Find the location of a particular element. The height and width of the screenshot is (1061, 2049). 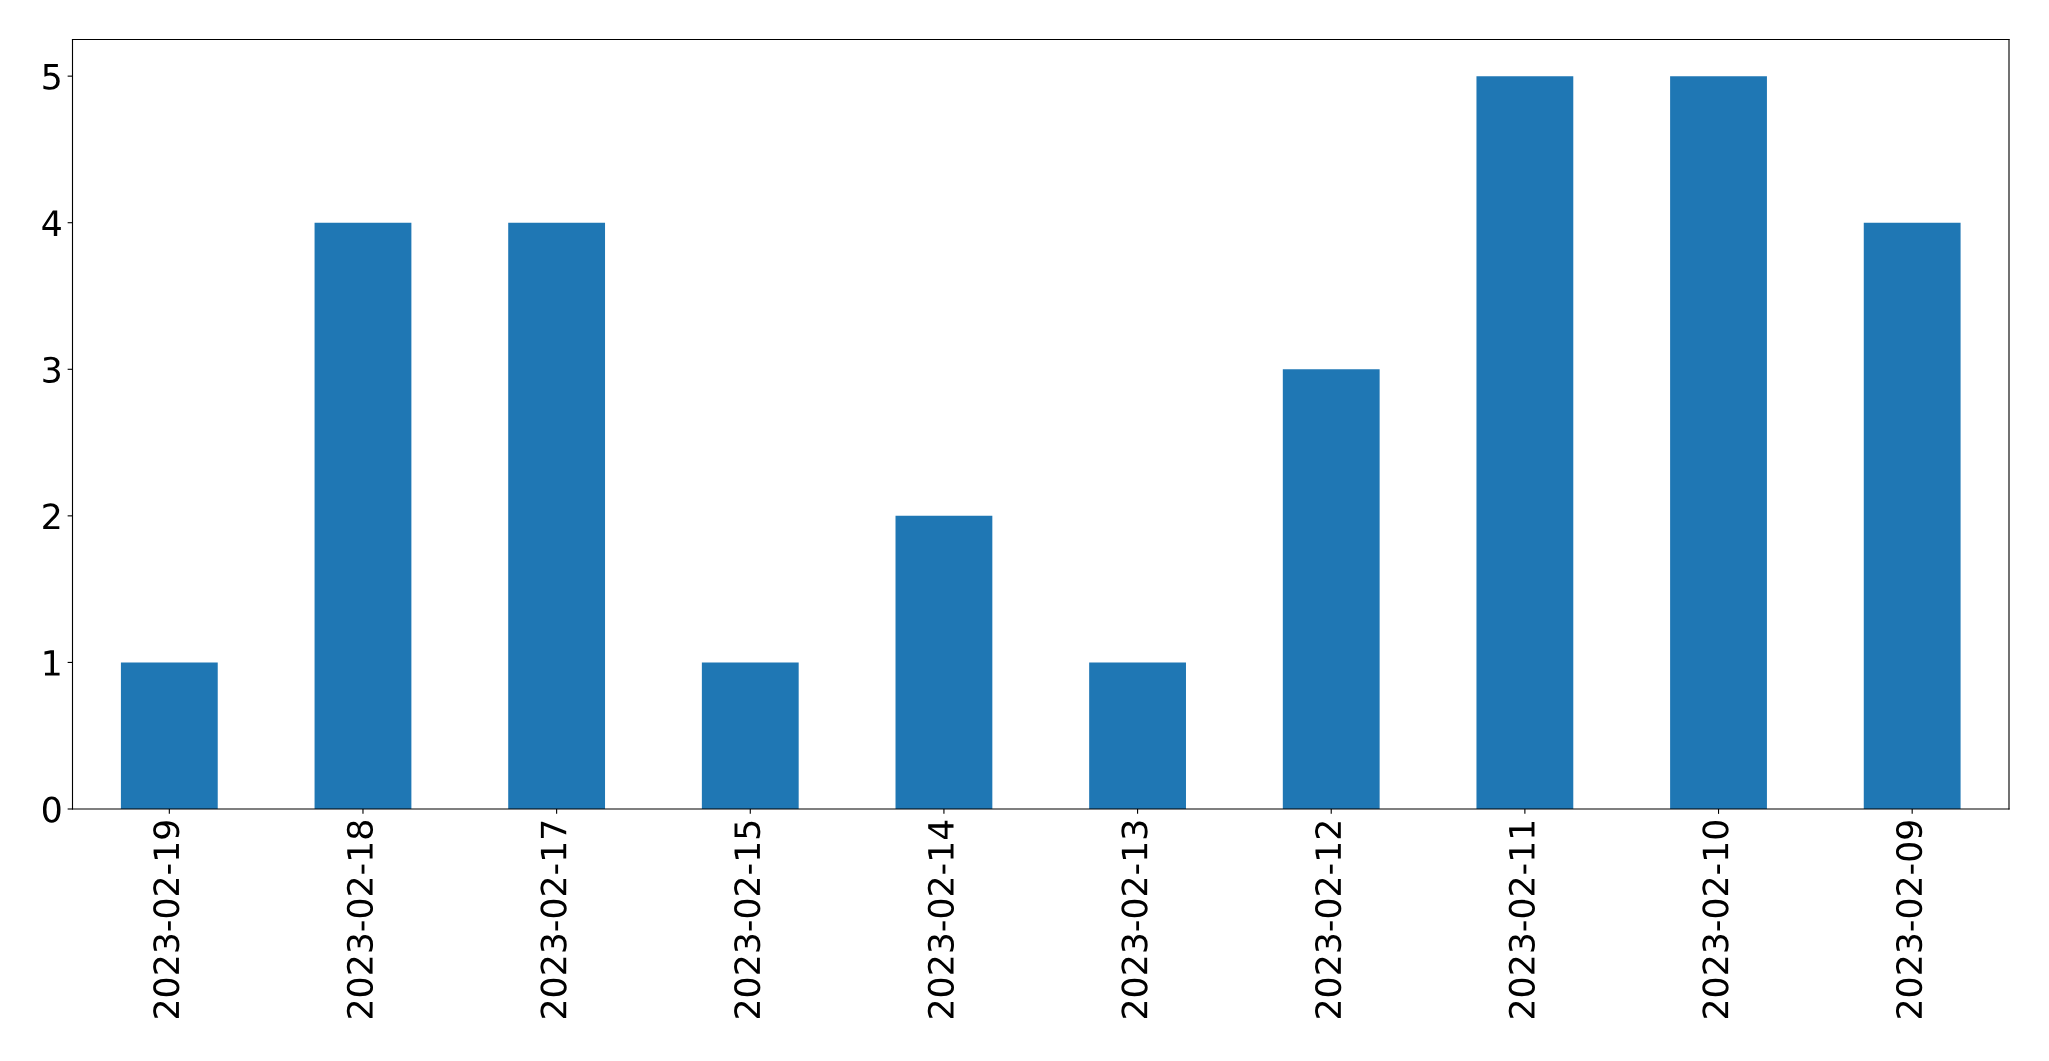

x-tick-label: 2023-02-19 is located at coordinates (166, 919).